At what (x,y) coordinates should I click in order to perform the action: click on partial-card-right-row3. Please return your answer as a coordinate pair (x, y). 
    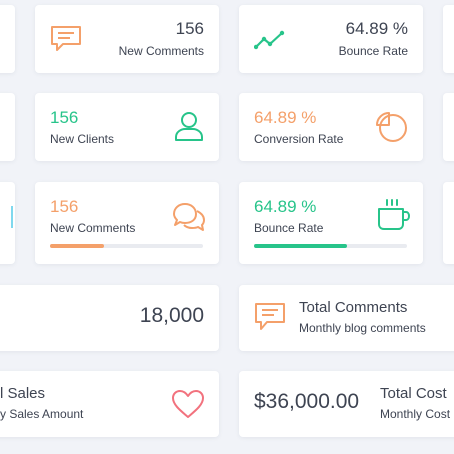
    Looking at the image, I should click on (448, 223).